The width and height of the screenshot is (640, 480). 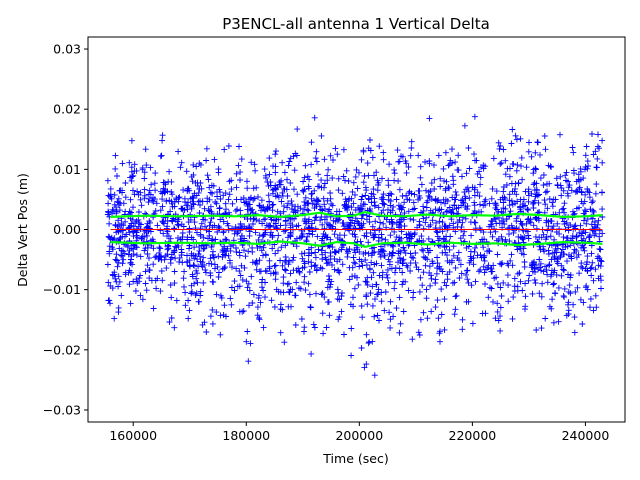 I want to click on y-tick-label: 0.01, so click(x=67, y=169).